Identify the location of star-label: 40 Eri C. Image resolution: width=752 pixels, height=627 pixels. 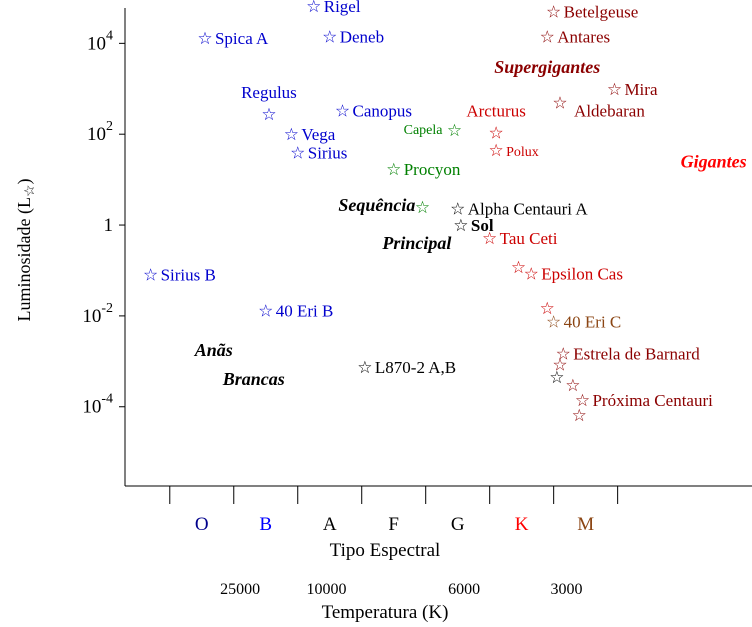
(593, 322).